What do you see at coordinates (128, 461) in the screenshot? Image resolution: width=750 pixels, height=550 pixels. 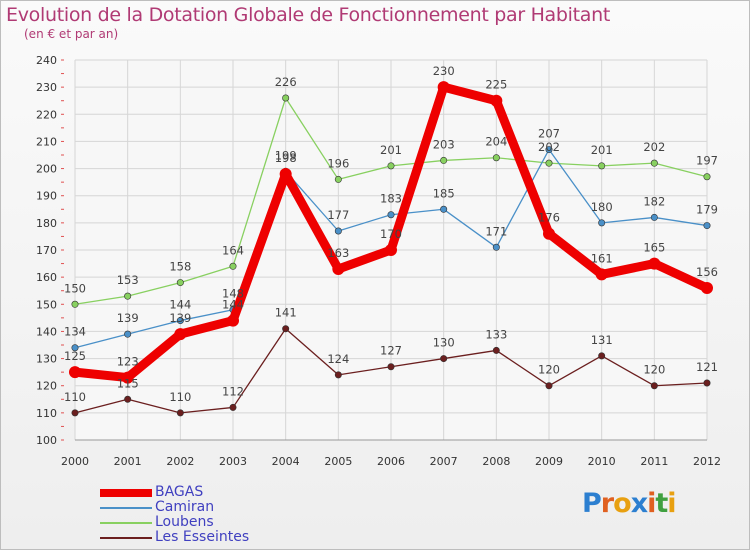 I see `x-tick-label: 2001` at bounding box center [128, 461].